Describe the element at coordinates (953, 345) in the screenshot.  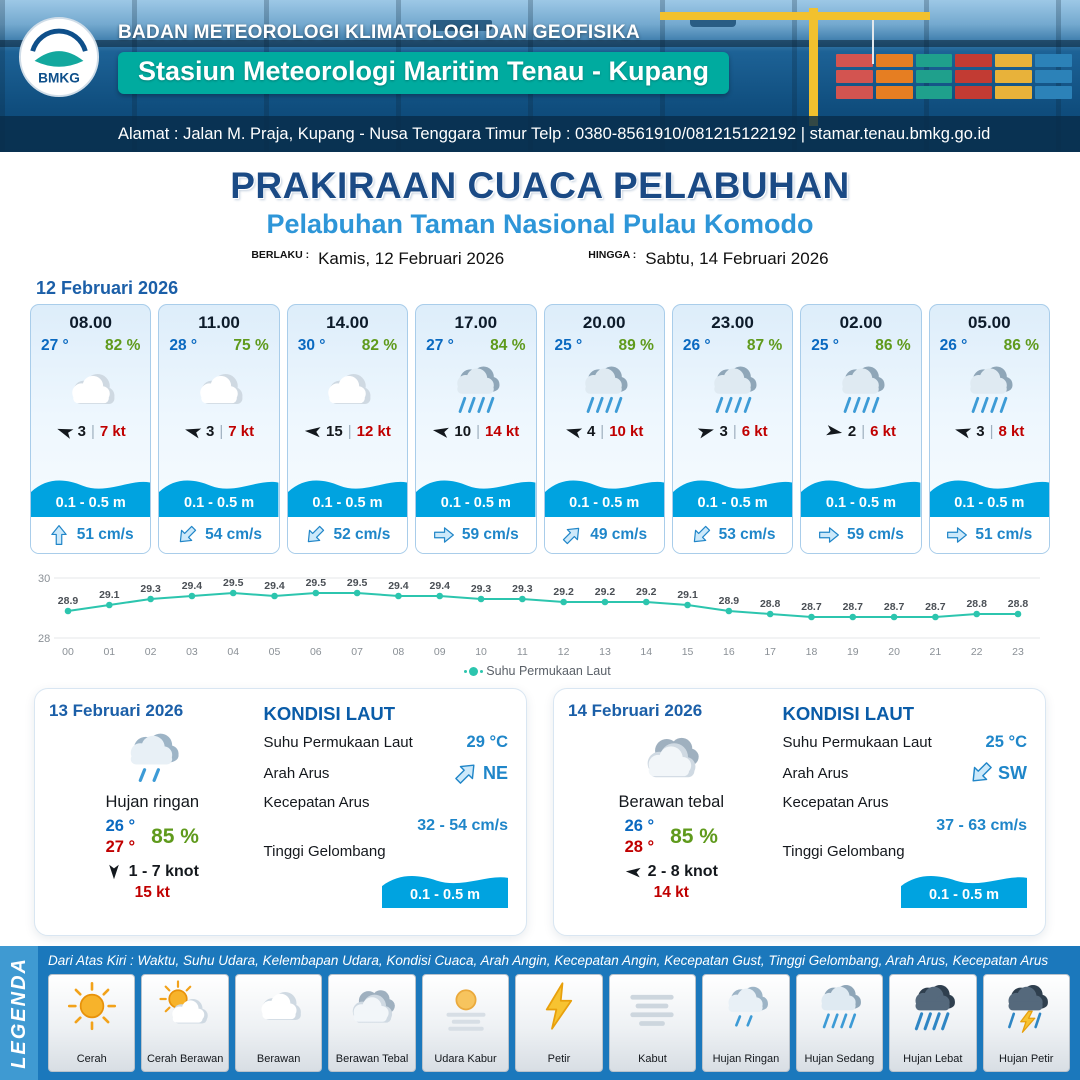
I see `air-temperature: 26 °` at that location.